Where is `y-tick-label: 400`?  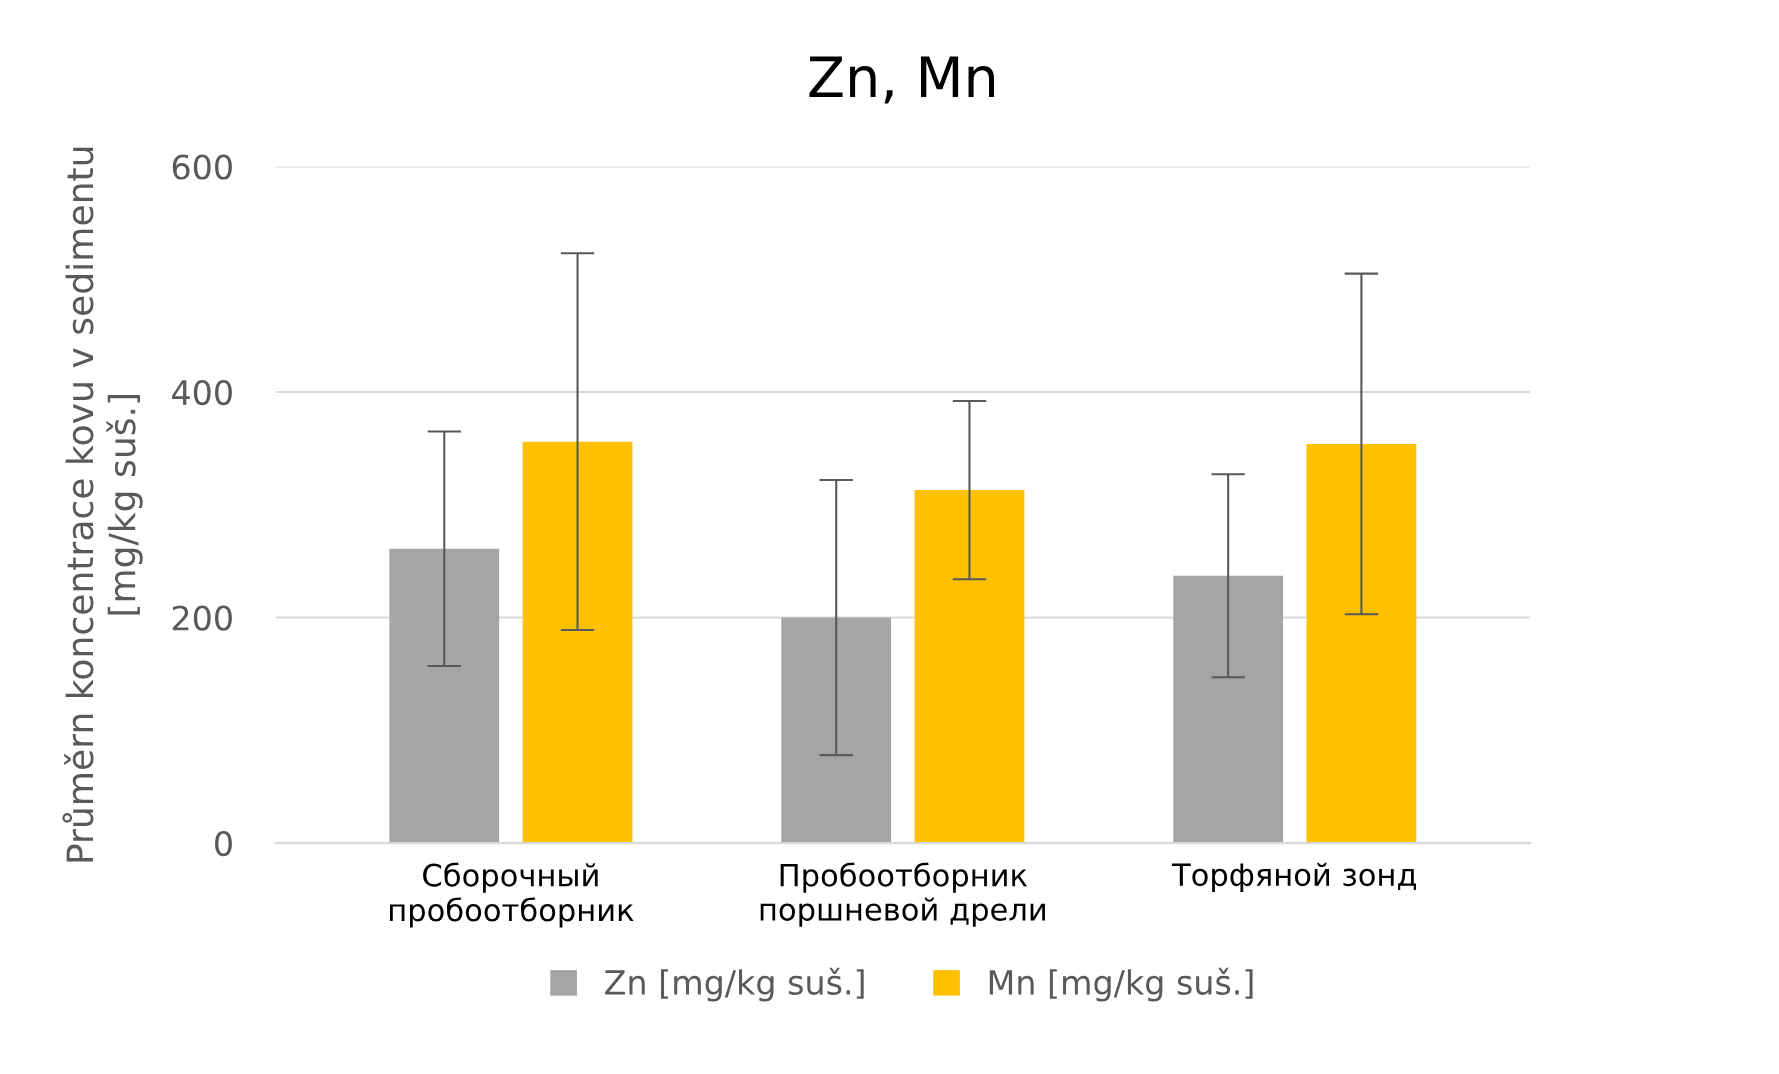
y-tick-label: 400 is located at coordinates (202, 392).